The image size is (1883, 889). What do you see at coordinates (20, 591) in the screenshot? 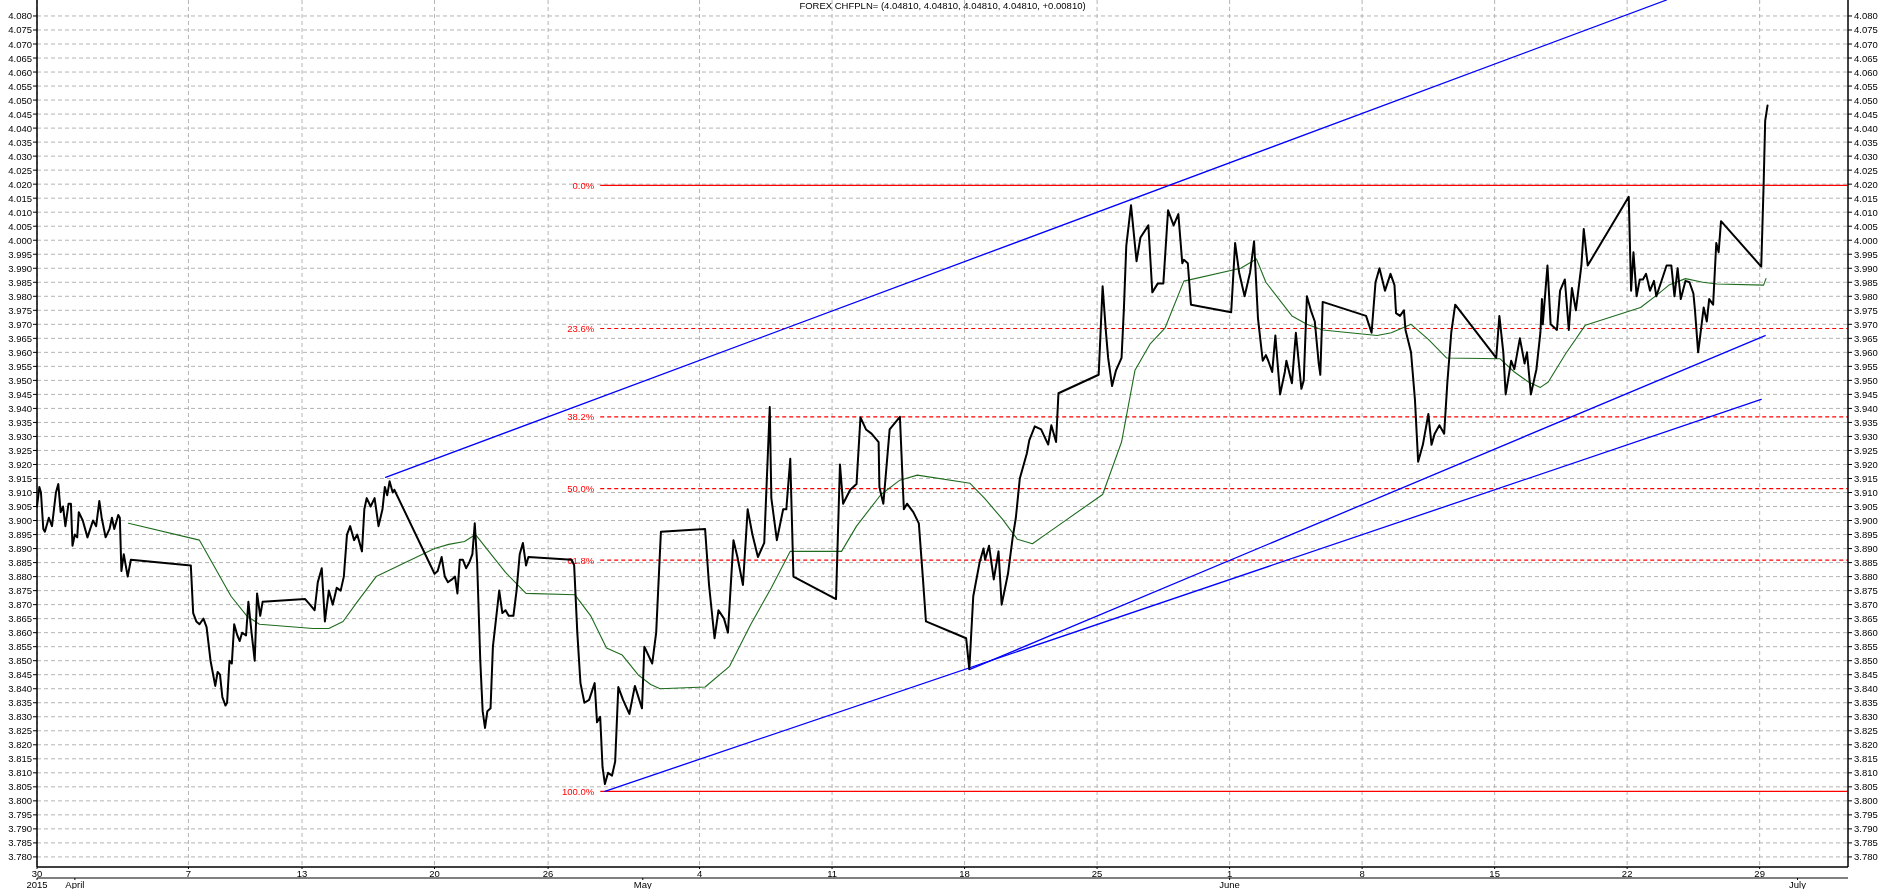
I see `y-tick-label: 3.875` at bounding box center [20, 591].